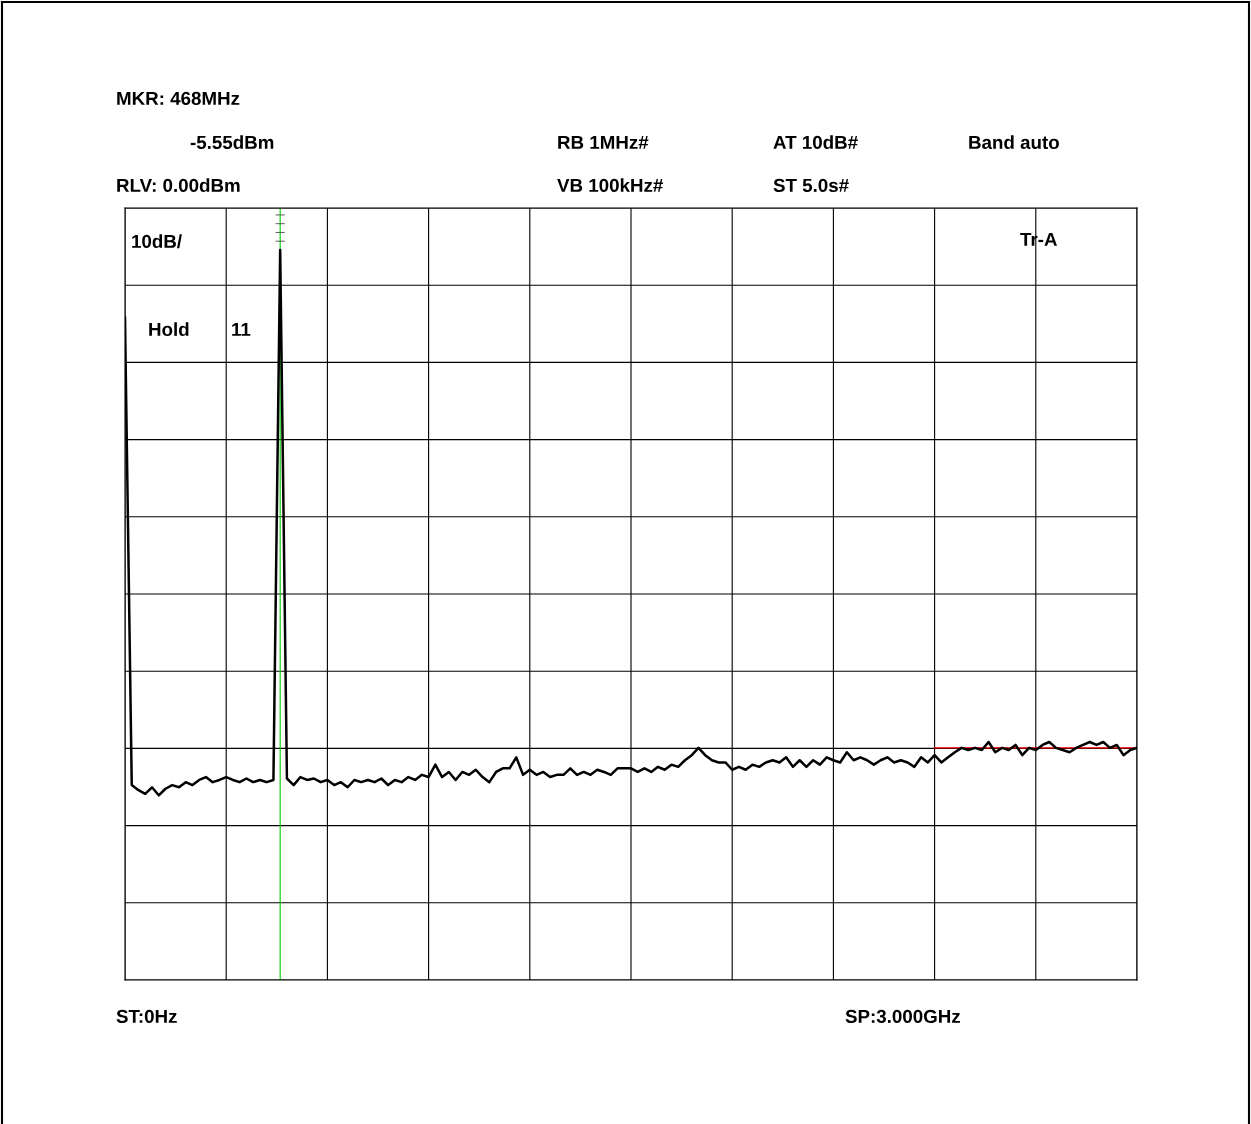 The image size is (1251, 1124). What do you see at coordinates (610, 185) in the screenshot?
I see `text: VB 100kHz#` at bounding box center [610, 185].